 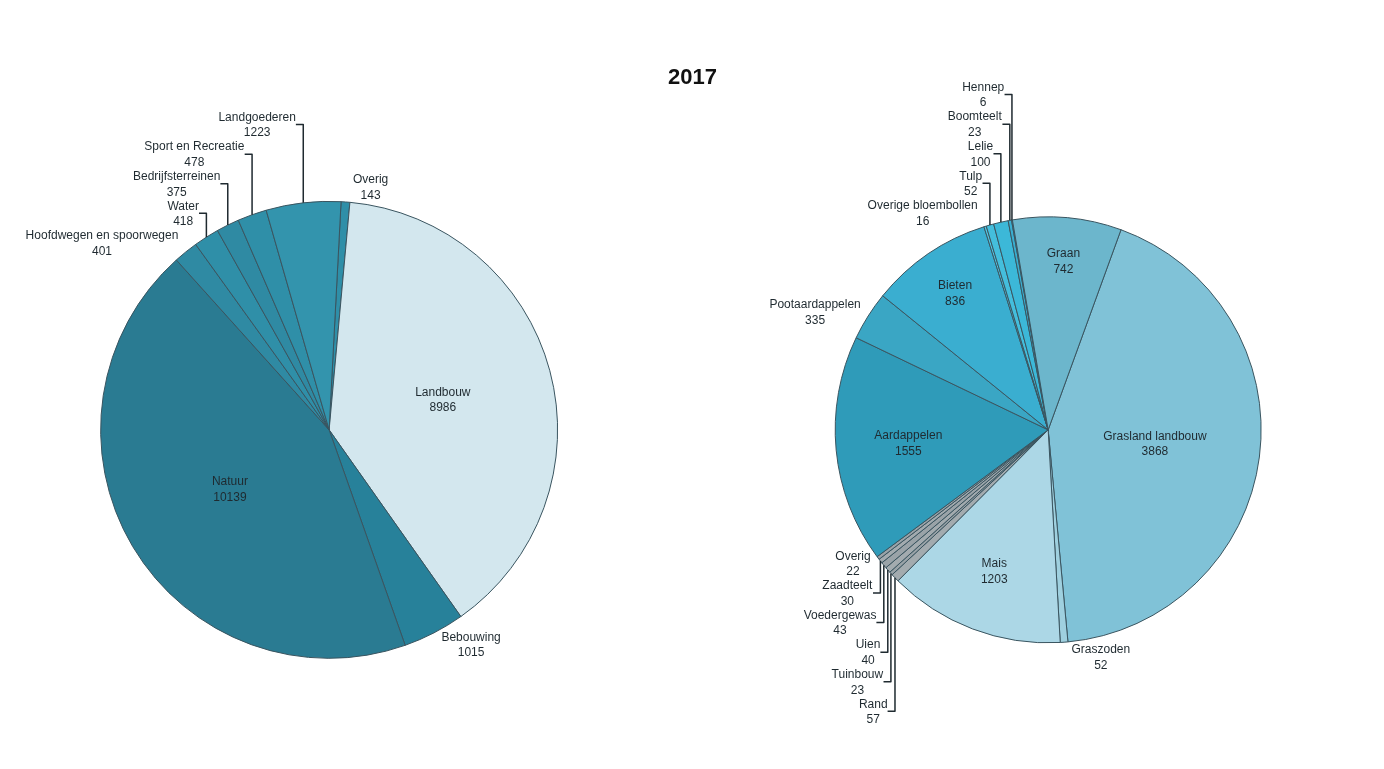 What do you see at coordinates (994, 579) in the screenshot?
I see `data-label: 1203` at bounding box center [994, 579].